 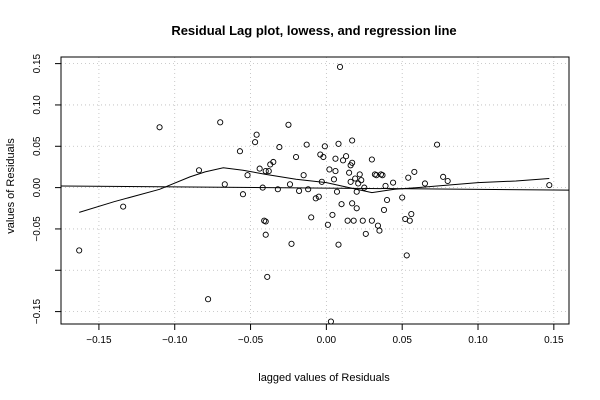 I want to click on y-tick-label: 0.05, so click(x=37, y=146).